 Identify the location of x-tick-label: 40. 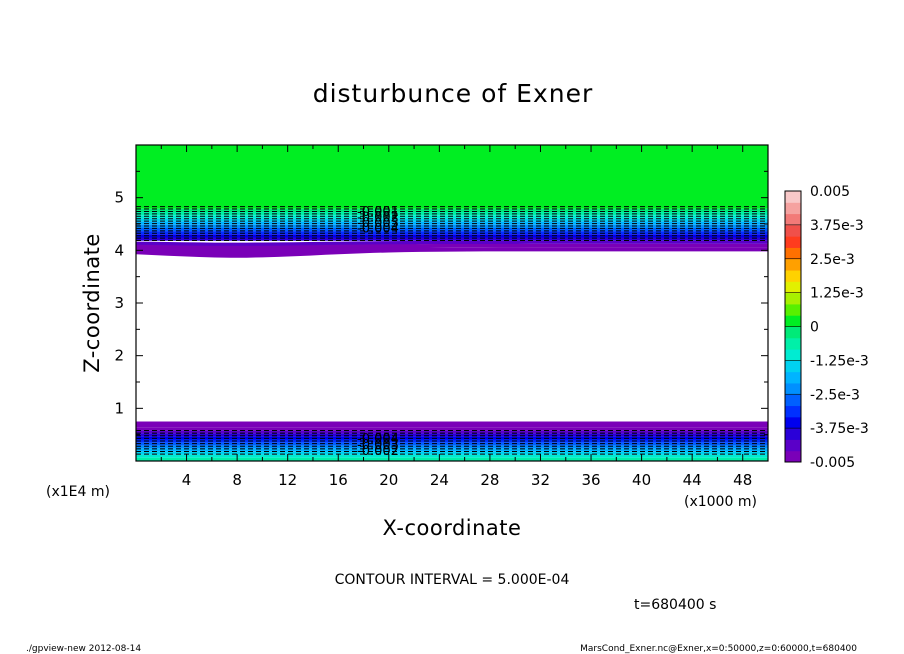
(641, 480).